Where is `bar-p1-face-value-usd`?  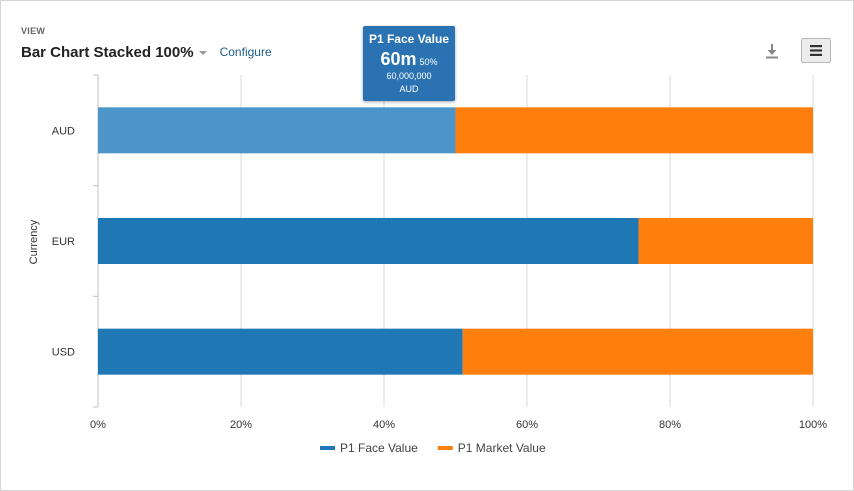
bar-p1-face-value-usd is located at coordinates (280, 351).